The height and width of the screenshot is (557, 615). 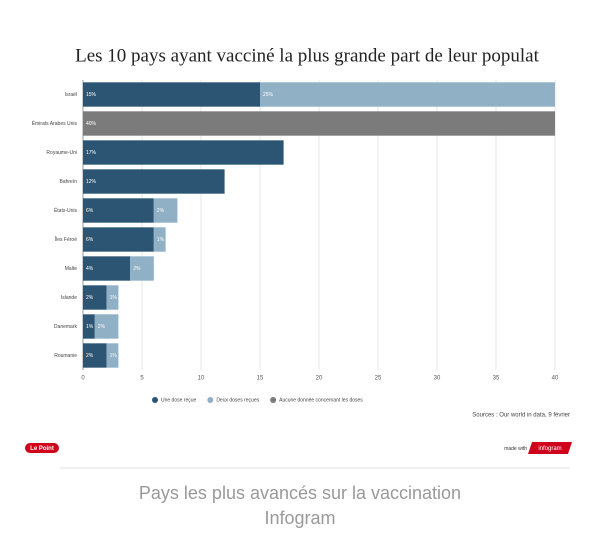 I want to click on x-tick-label: 25, so click(x=378, y=379).